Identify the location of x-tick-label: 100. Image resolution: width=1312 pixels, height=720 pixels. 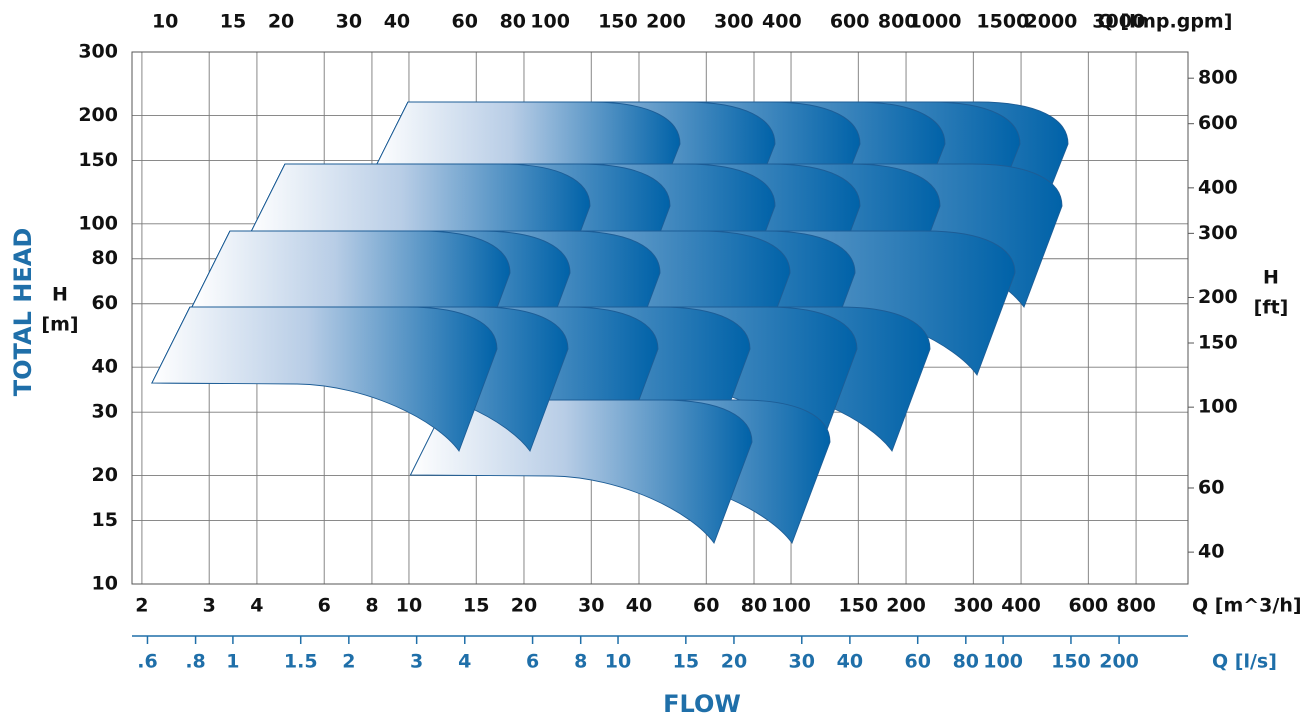
(791, 606).